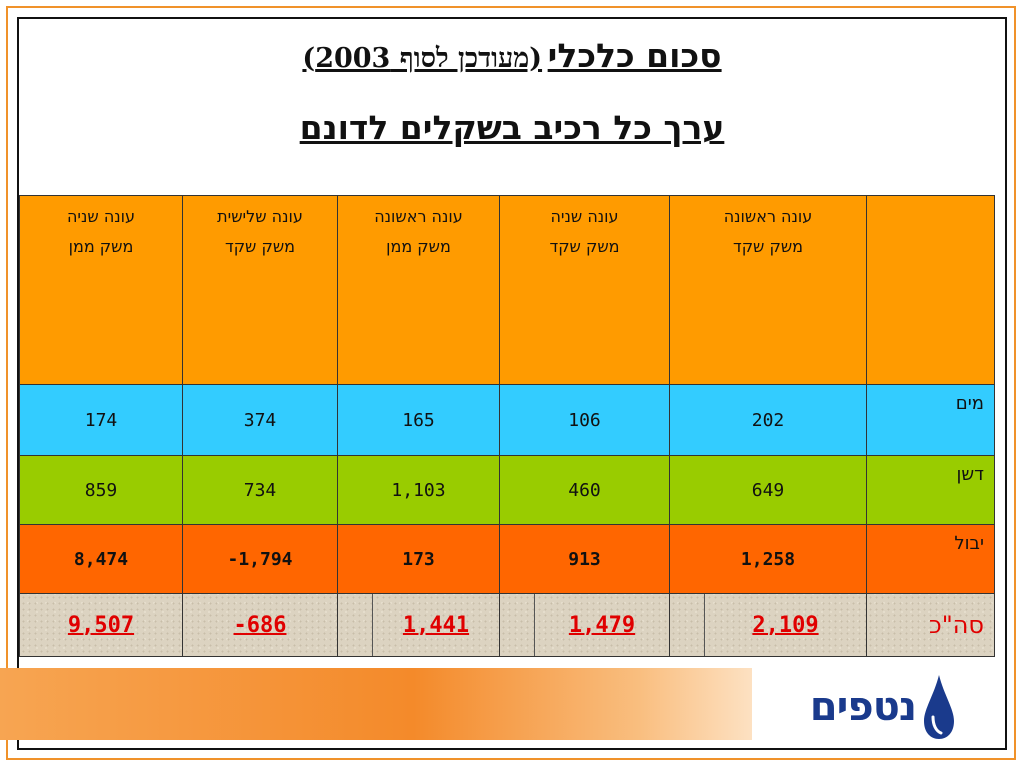  Describe the element at coordinates (768, 490) in the screenshot. I see `table-cell: 649` at that location.